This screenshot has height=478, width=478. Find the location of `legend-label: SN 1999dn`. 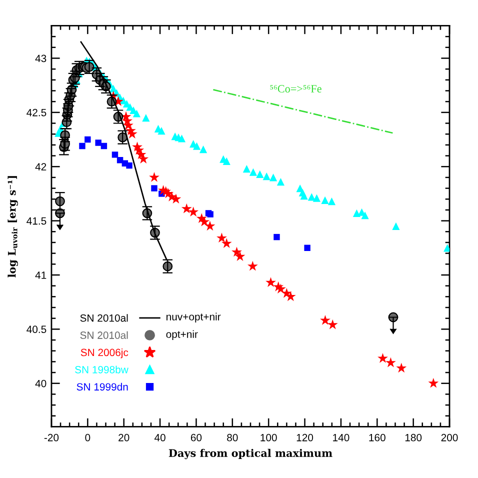

legend-label: SN 1999dn is located at coordinates (102, 386).